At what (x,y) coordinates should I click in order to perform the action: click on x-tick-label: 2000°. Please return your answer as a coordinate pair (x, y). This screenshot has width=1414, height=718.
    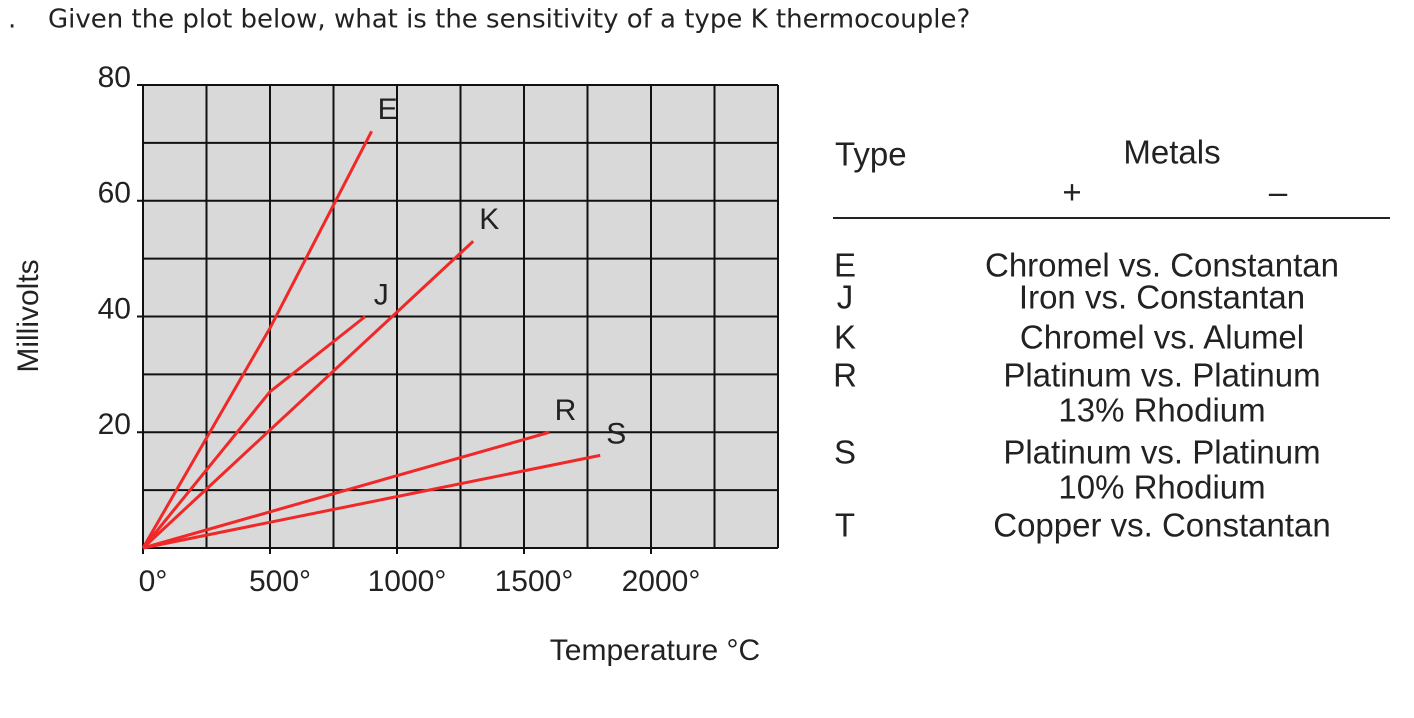
    Looking at the image, I should click on (661, 581).